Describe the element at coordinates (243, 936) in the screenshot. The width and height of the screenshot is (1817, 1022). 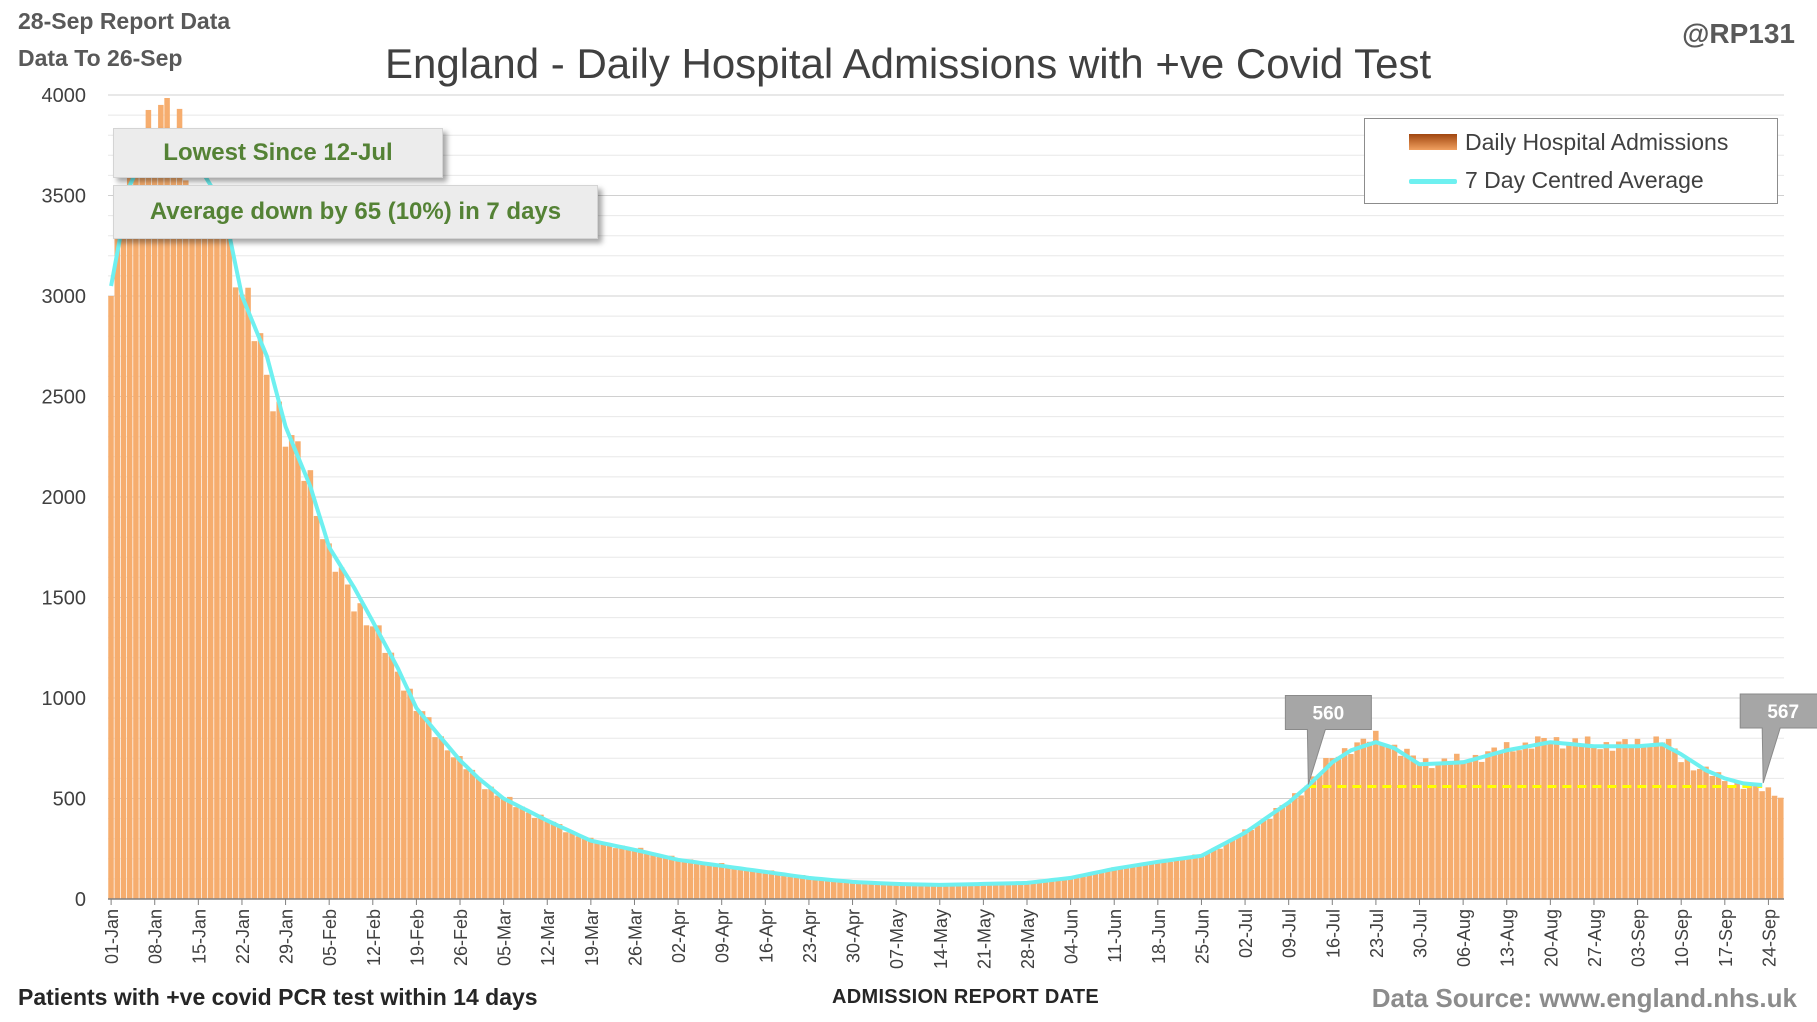
I see `x-tick-label: 22-Jan` at that location.